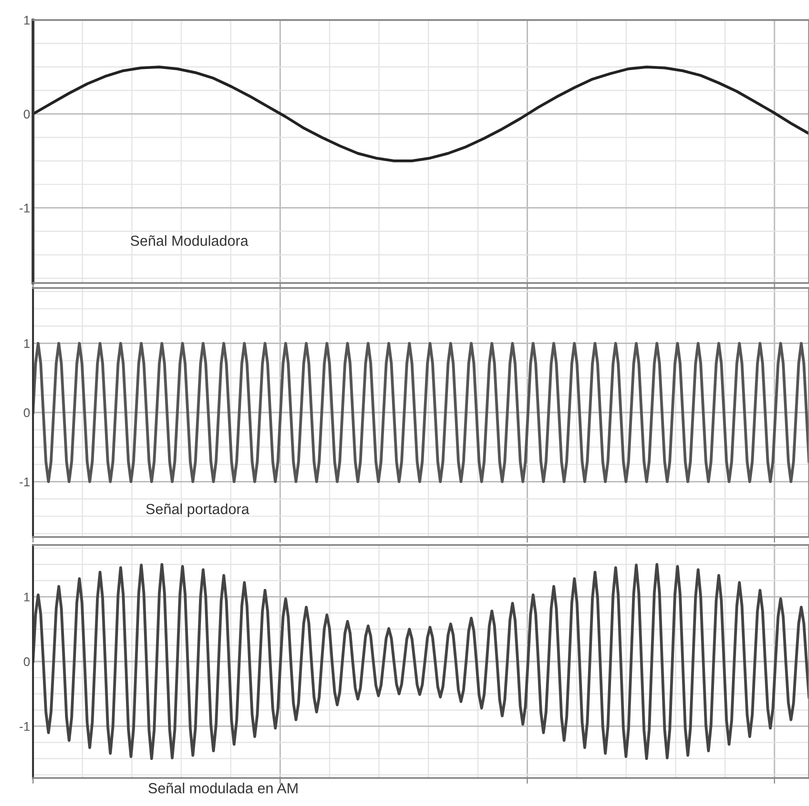 The image size is (809, 806). I want to click on annotation: Señal Moduladora, so click(189, 240).